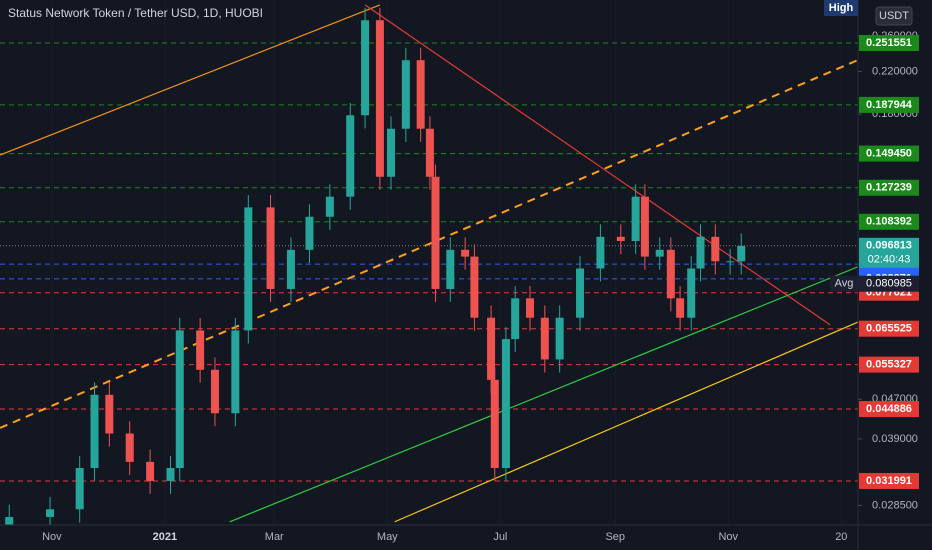  What do you see at coordinates (387, 537) in the screenshot?
I see `x-tick-label: May` at bounding box center [387, 537].